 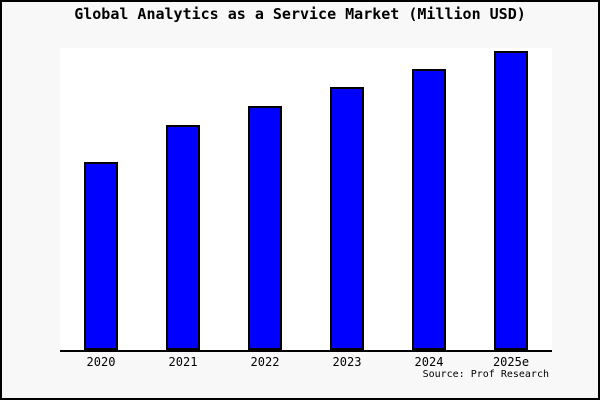 I want to click on x-tick-label-2025e: 2025e, so click(x=511, y=362).